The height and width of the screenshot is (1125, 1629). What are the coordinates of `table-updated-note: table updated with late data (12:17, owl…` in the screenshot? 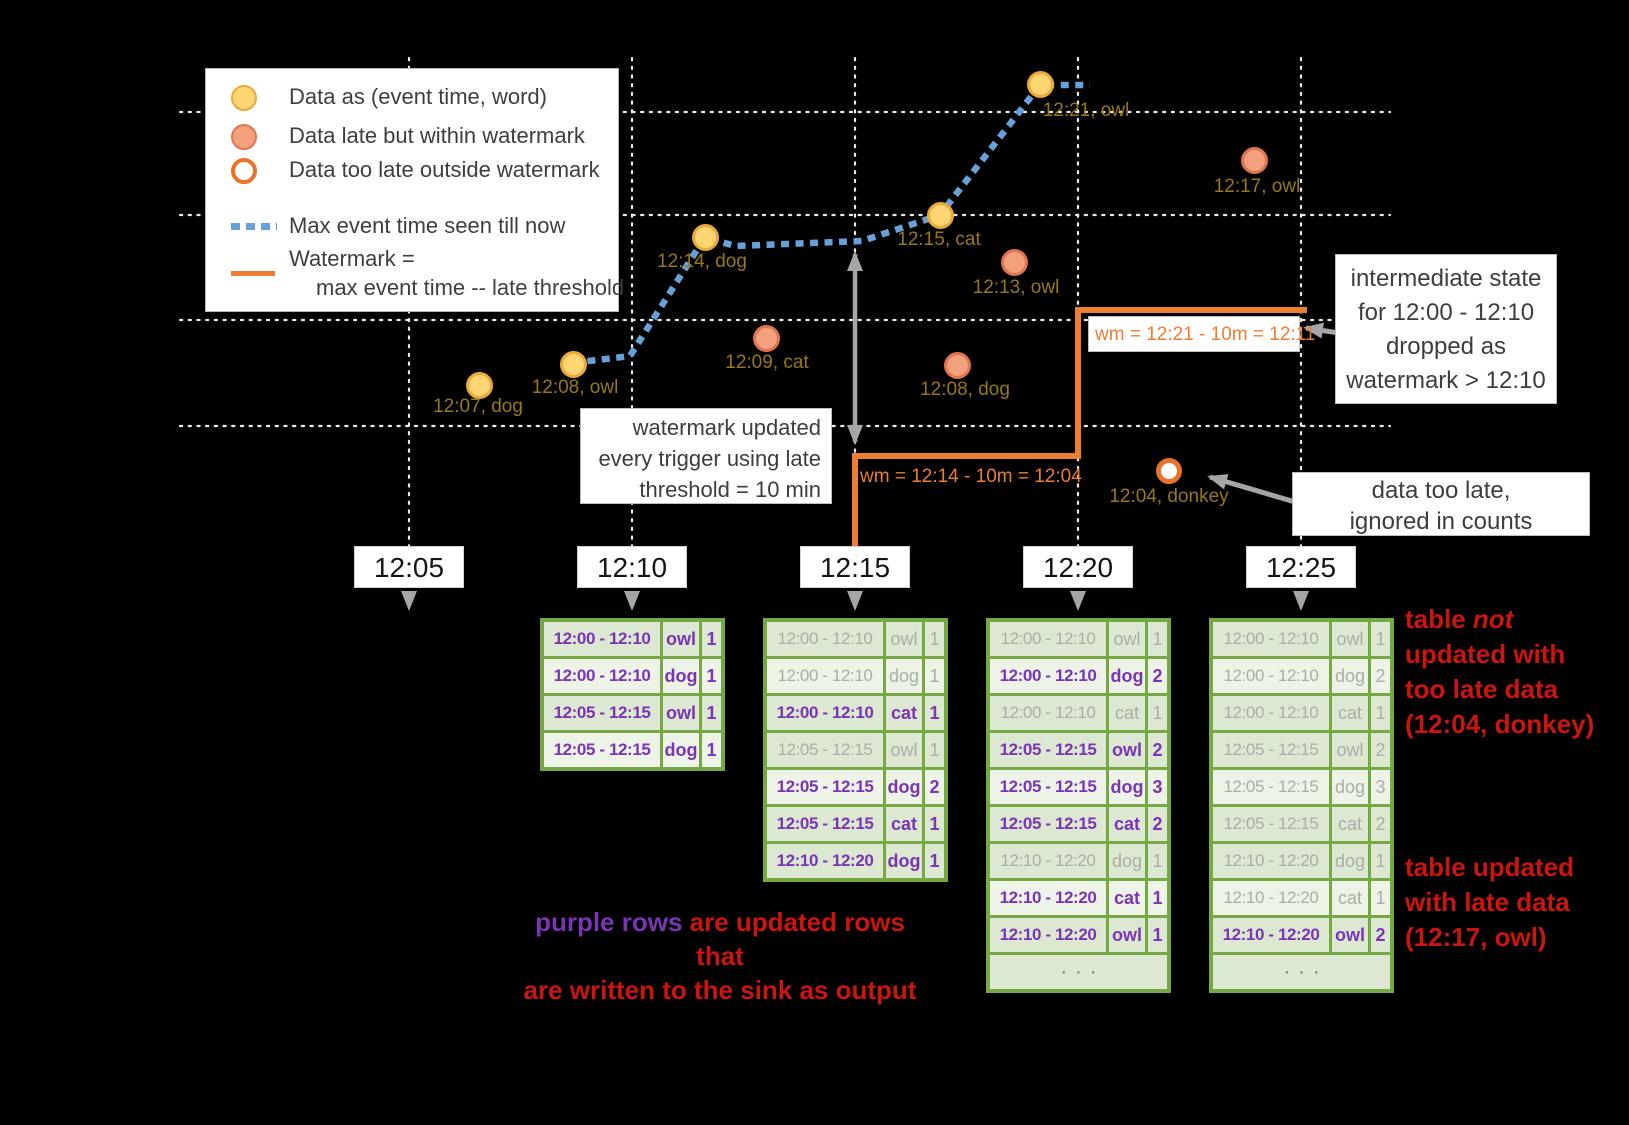 It's located at (1489, 902).